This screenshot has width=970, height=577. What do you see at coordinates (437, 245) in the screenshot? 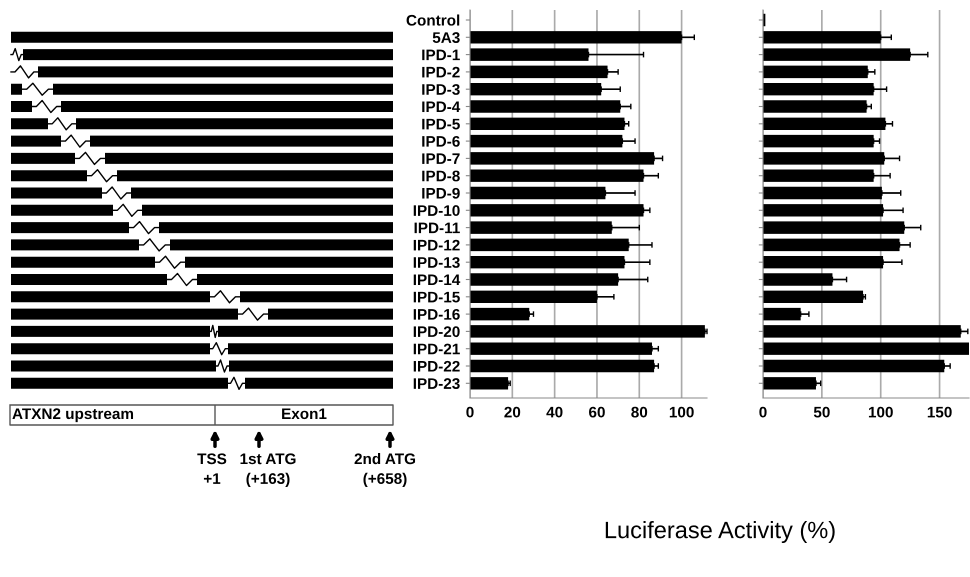
I see `y-tick-label: IPD-12` at bounding box center [437, 245].